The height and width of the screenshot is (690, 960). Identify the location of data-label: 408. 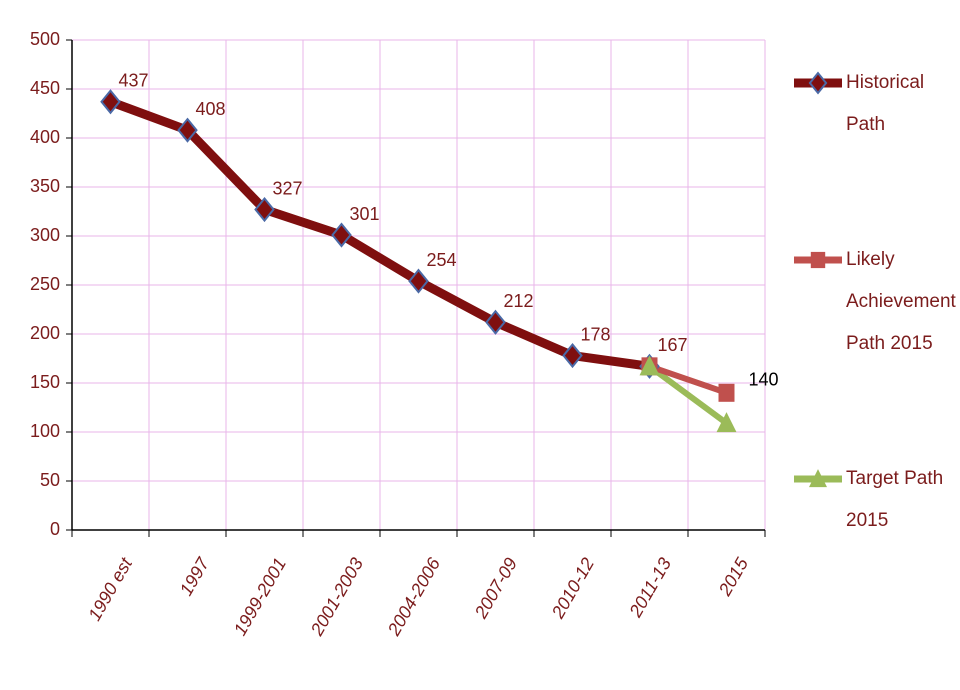
(211, 109).